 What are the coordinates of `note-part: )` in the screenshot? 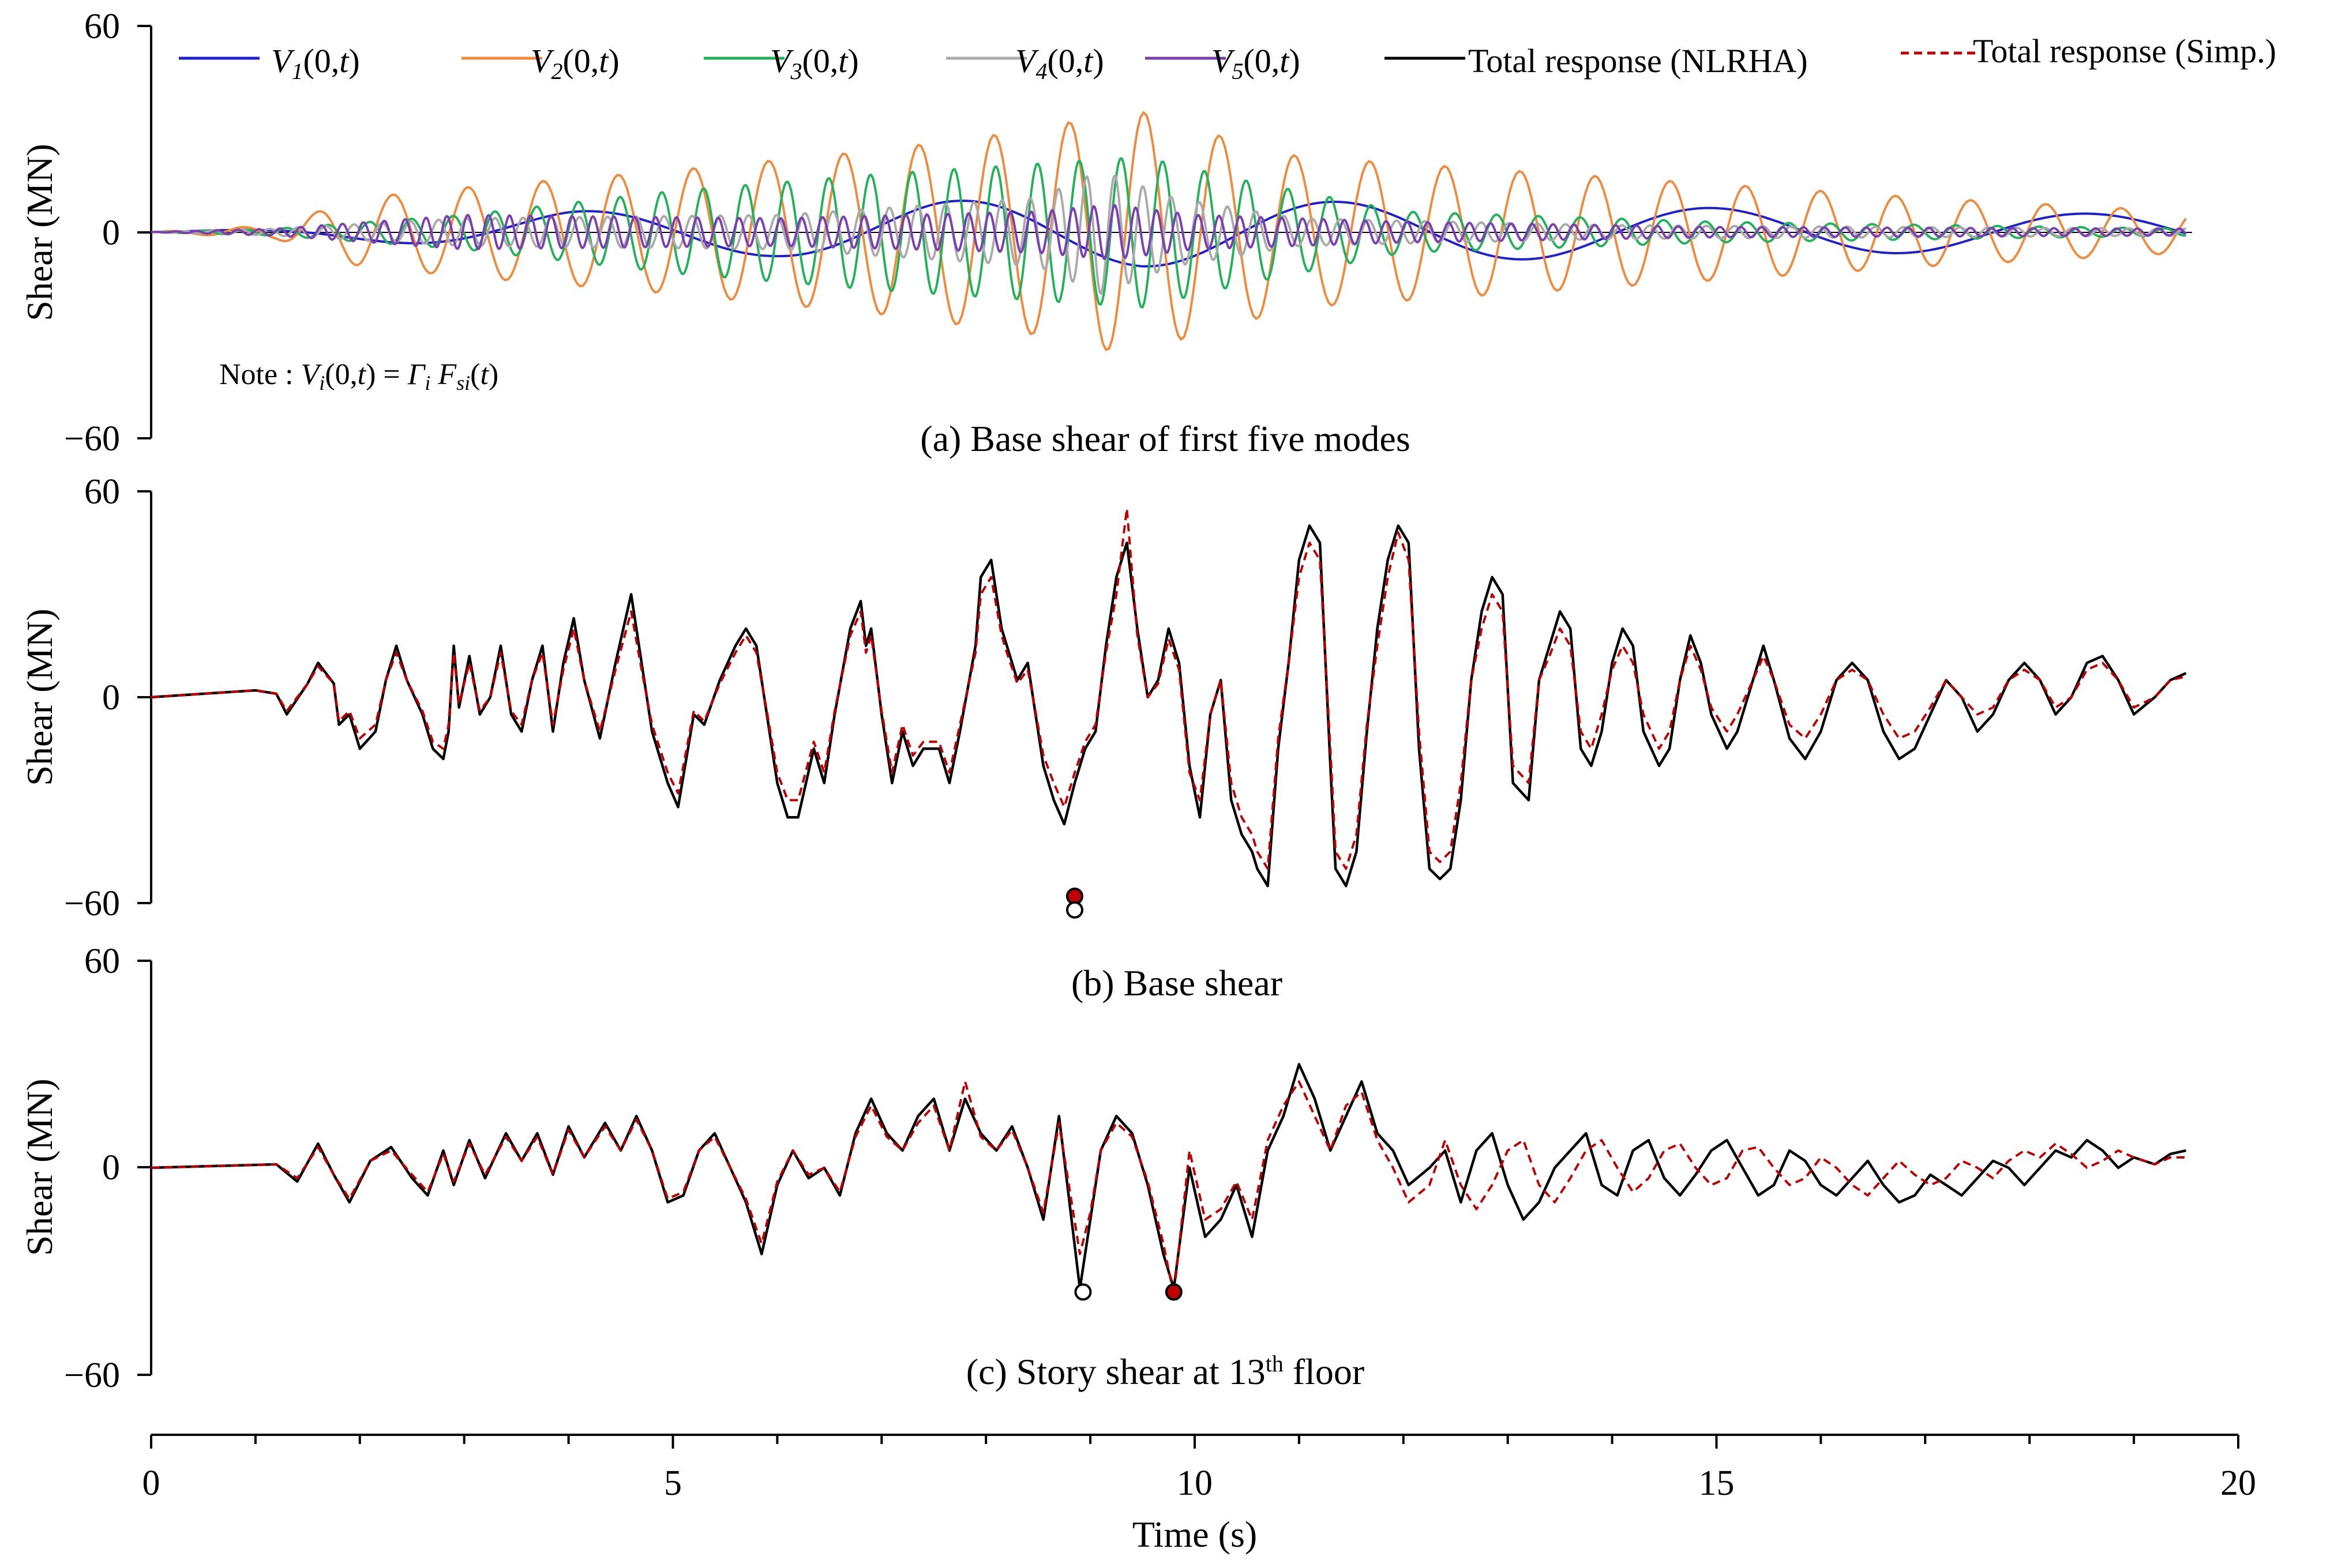 It's located at (494, 375).